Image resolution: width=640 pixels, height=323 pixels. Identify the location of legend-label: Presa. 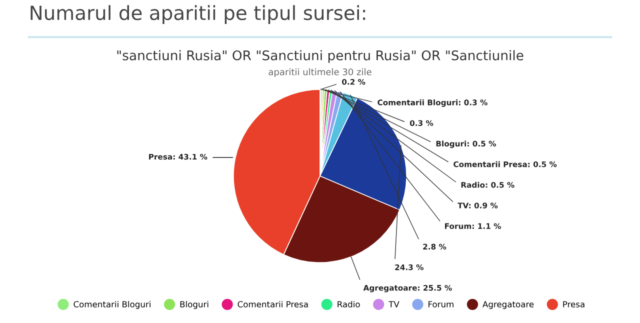
(573, 304).